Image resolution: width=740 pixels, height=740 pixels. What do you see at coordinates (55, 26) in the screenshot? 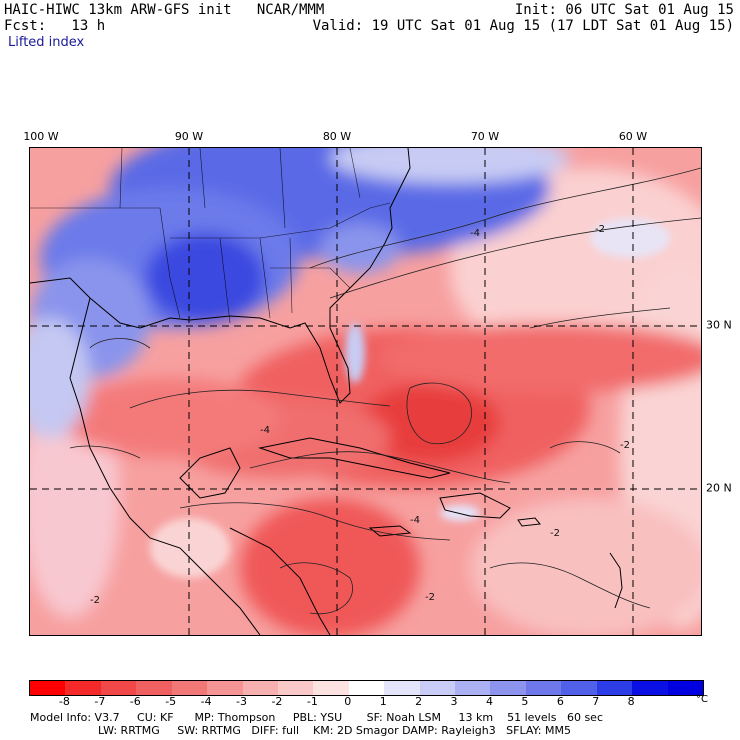
I see `forecast-hour: Fcst: 13 h` at bounding box center [55, 26].